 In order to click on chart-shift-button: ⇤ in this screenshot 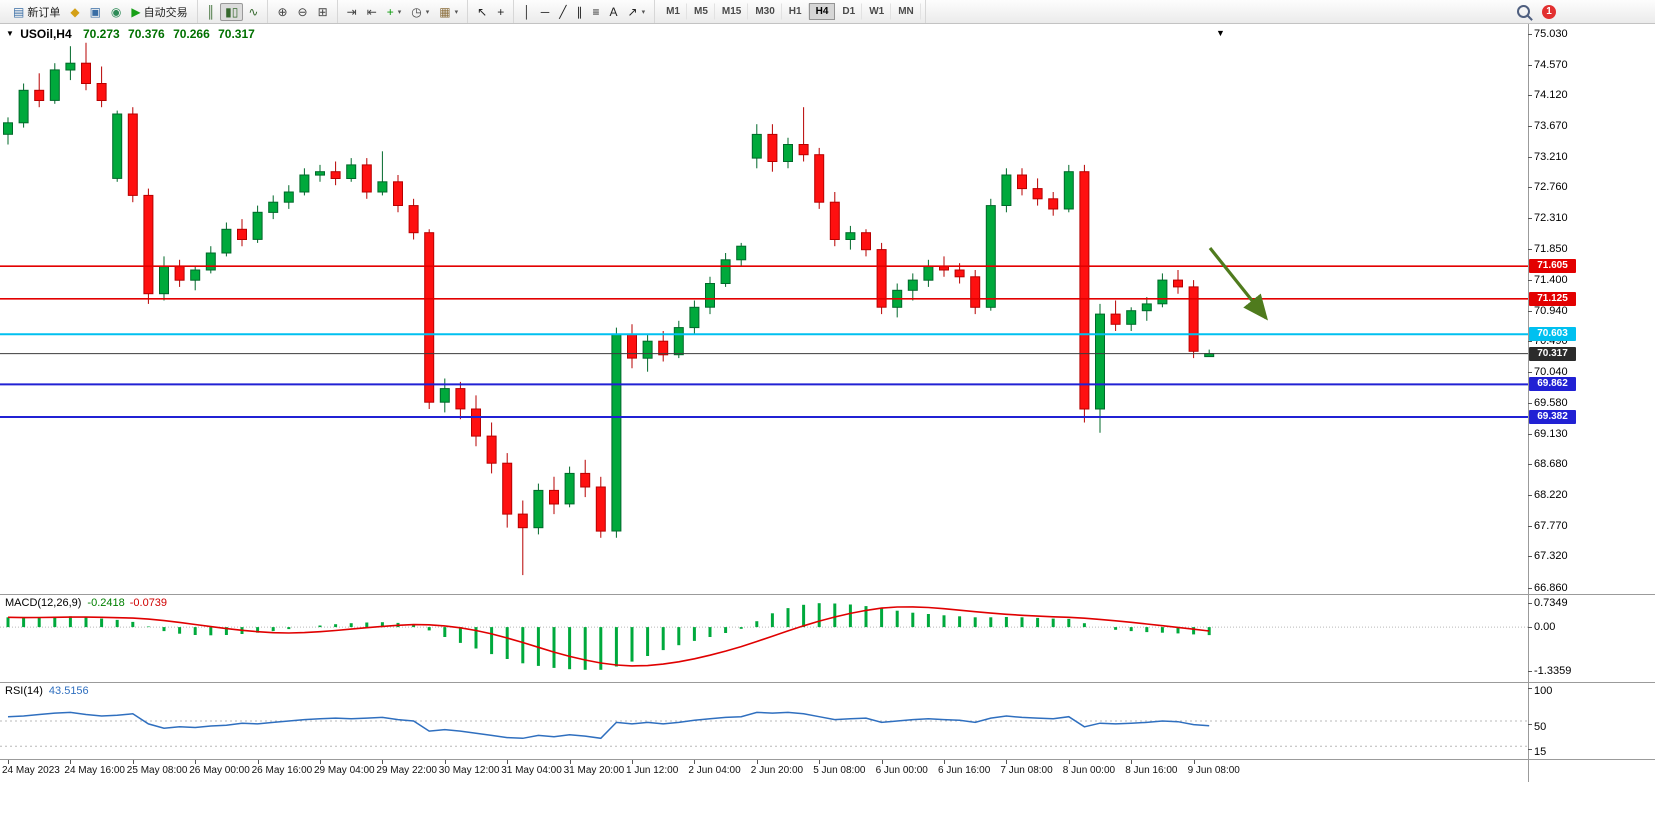, I will do `click(372, 12)`.